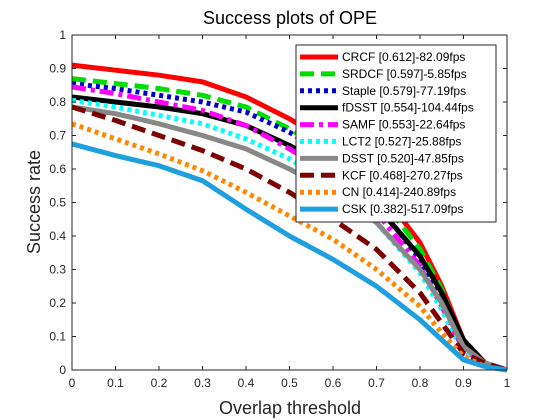  What do you see at coordinates (290, 408) in the screenshot?
I see `x-axis-label: Overlap threshold` at bounding box center [290, 408].